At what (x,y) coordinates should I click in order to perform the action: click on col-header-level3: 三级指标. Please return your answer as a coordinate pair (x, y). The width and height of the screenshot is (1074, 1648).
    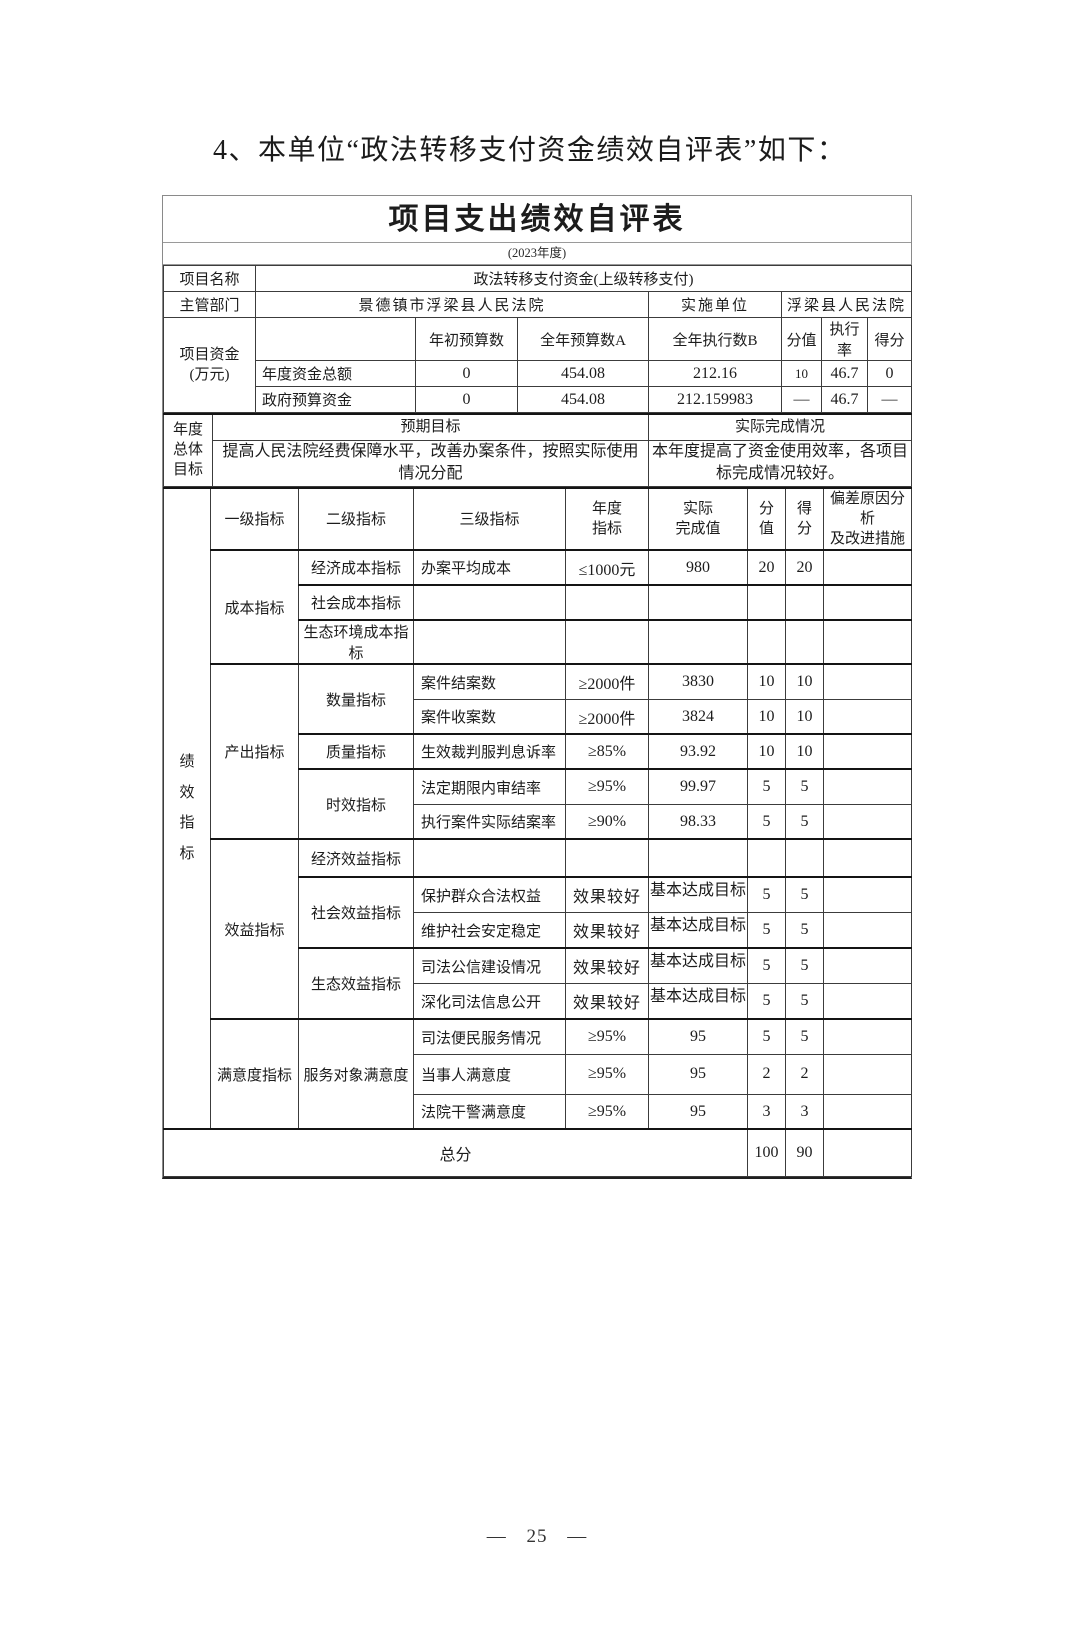
    Looking at the image, I should click on (489, 519).